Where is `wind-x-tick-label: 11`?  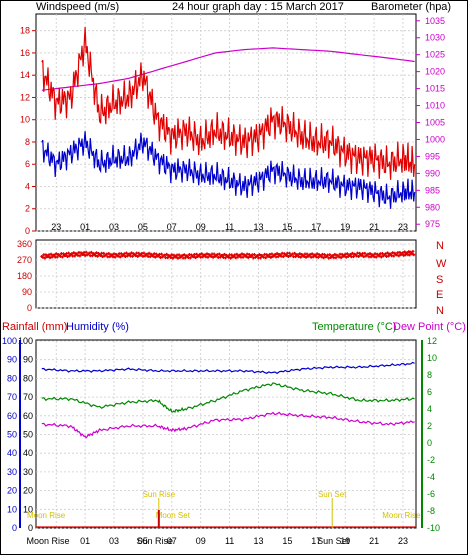
wind-x-tick-label: 11 is located at coordinates (229, 227).